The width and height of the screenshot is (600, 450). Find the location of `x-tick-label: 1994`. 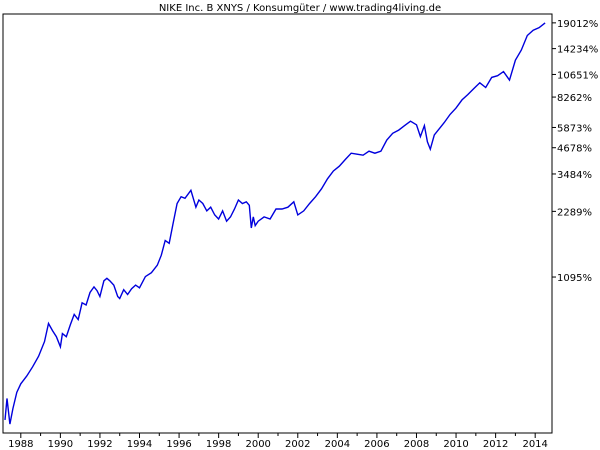

x-tick-label: 1994 is located at coordinates (139, 444).